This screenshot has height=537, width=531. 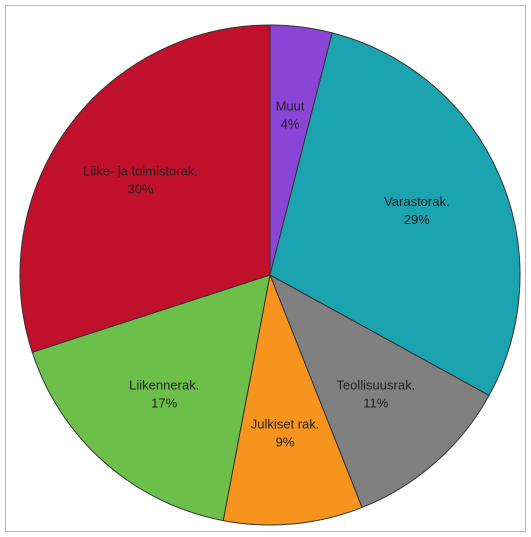 I want to click on slice-value-label: 4%, so click(x=290, y=124).